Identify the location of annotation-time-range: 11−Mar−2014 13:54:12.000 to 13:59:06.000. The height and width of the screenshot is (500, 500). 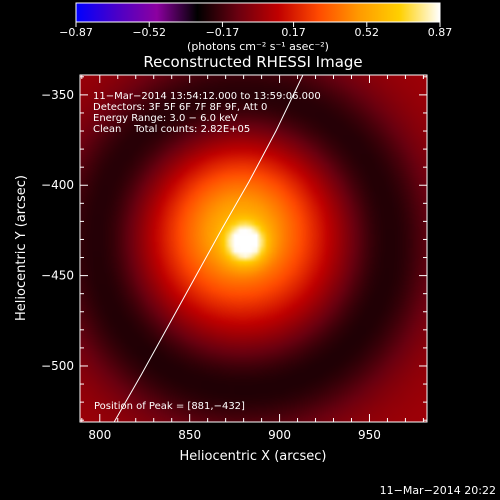
(207, 96).